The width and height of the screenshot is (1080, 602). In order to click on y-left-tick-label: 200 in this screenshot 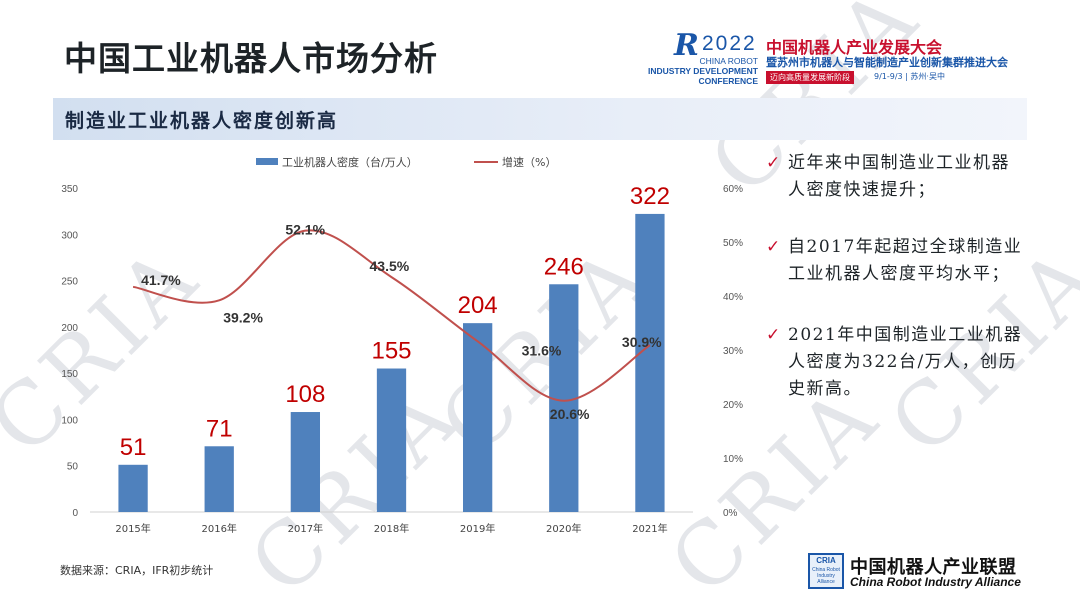, I will do `click(69, 328)`.